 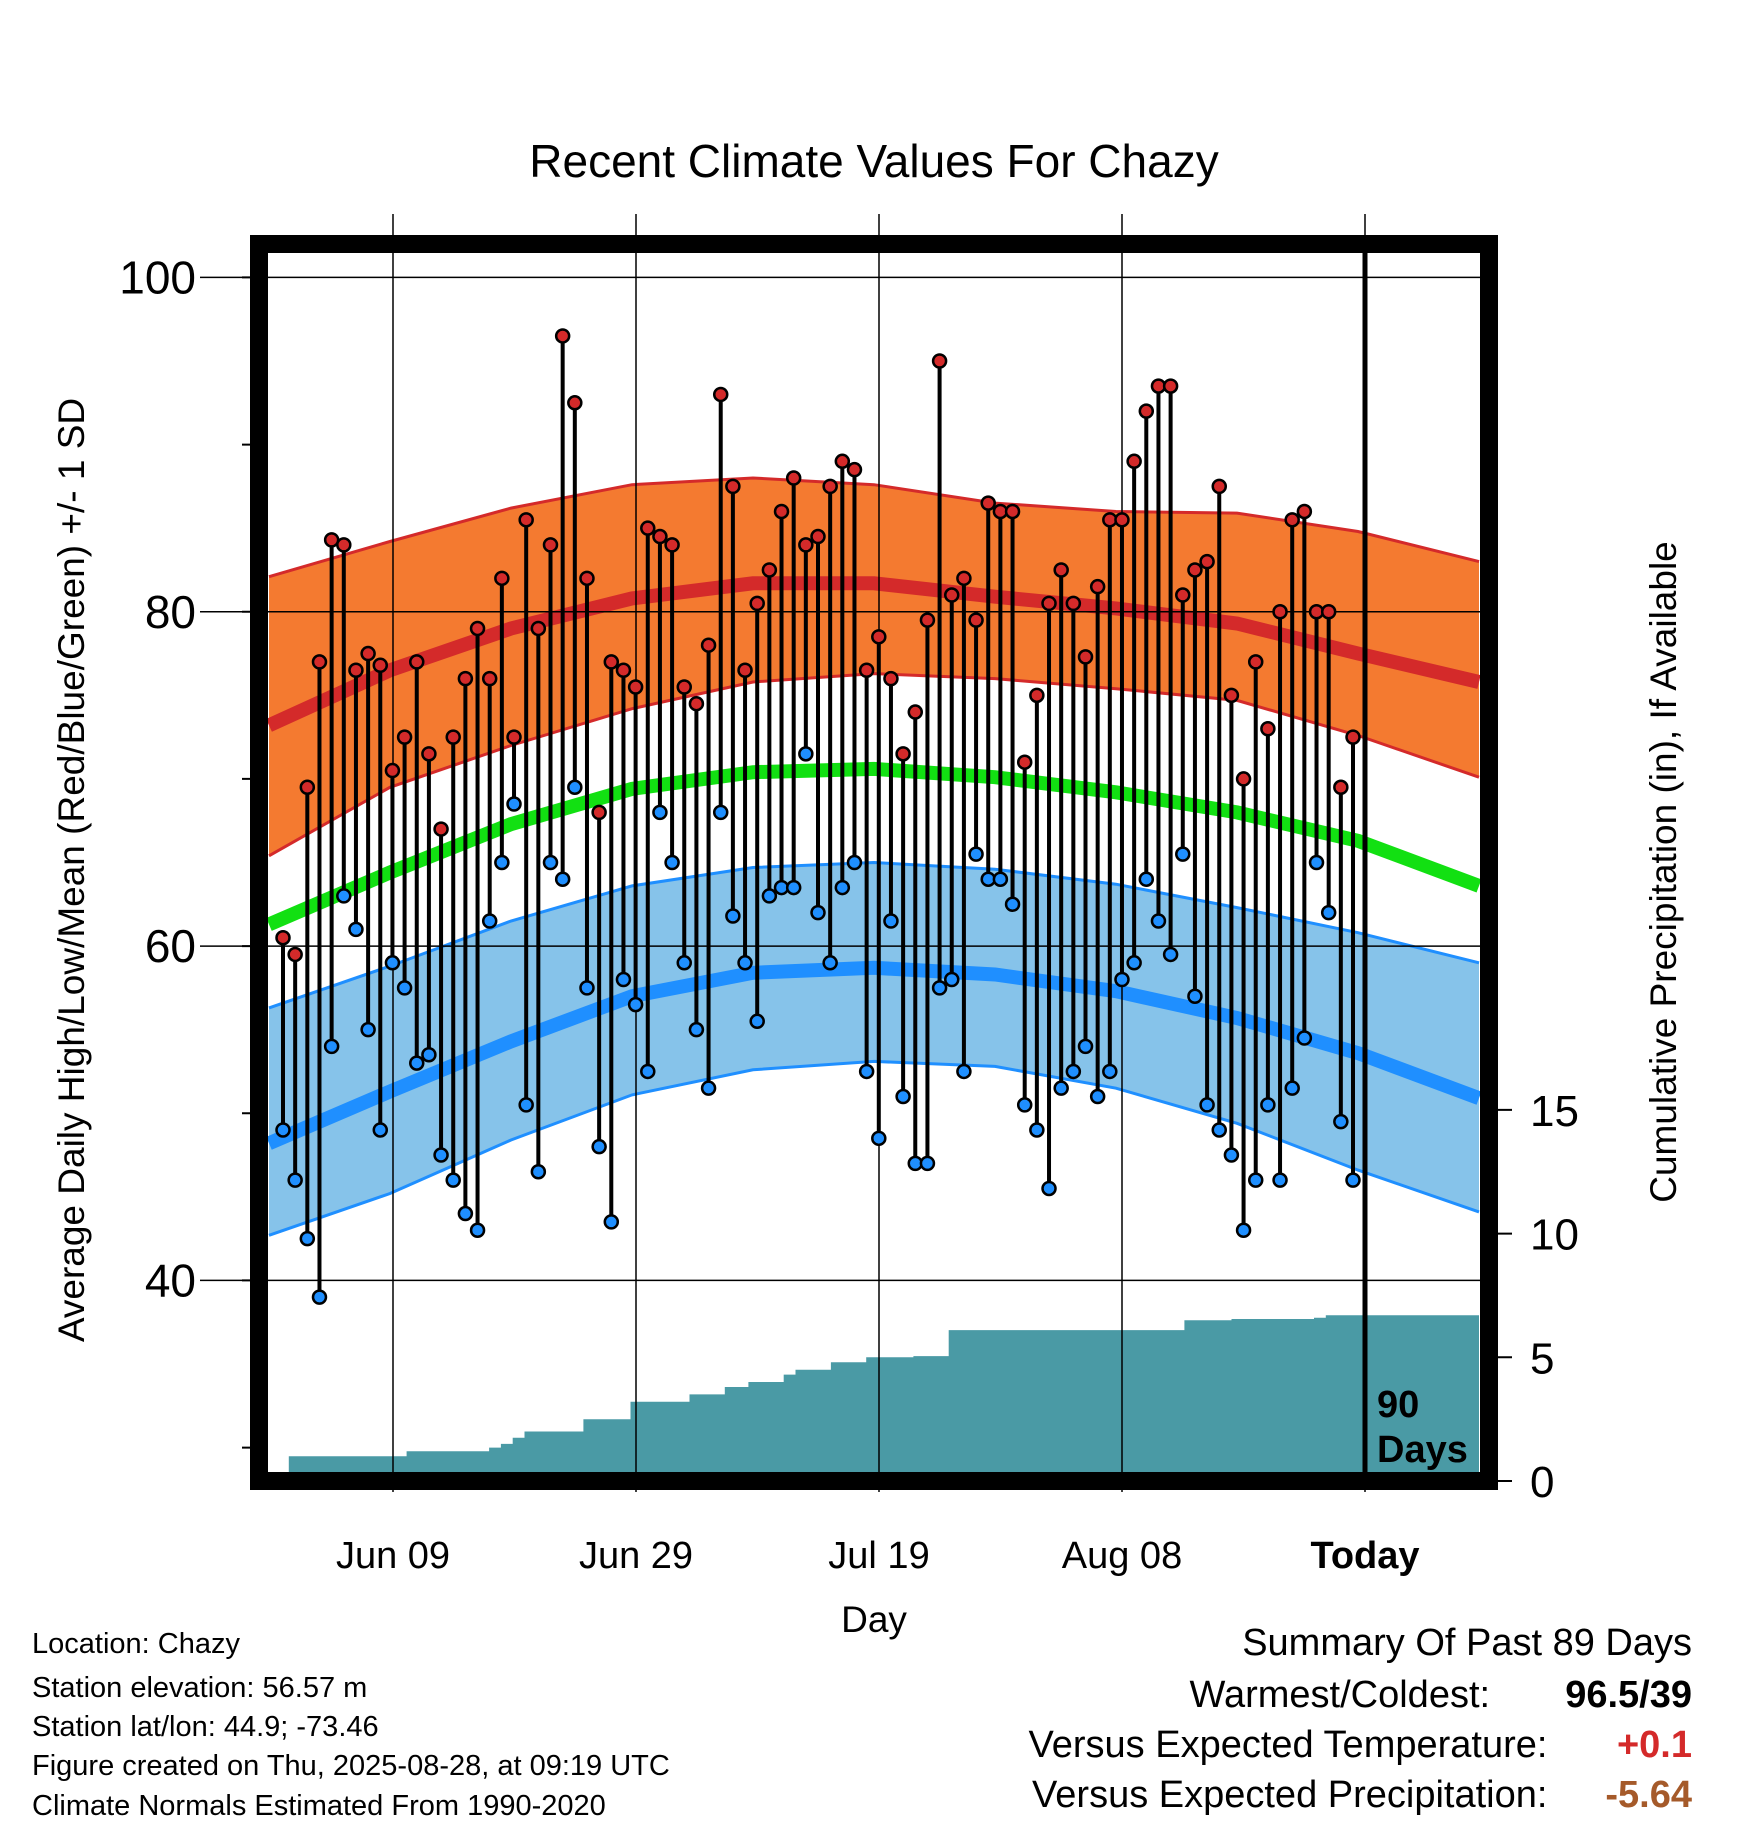 I want to click on x-tick-label: Jun 29, so click(x=636, y=1556).